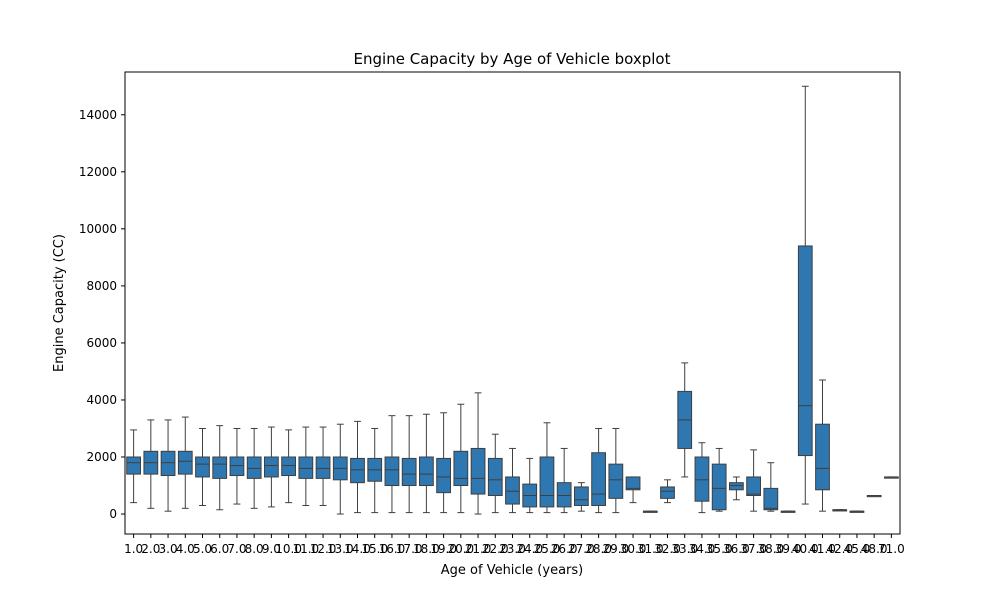 This screenshot has width=1000, height=600. I want to click on y-tick-label: 14000, so click(98, 115).